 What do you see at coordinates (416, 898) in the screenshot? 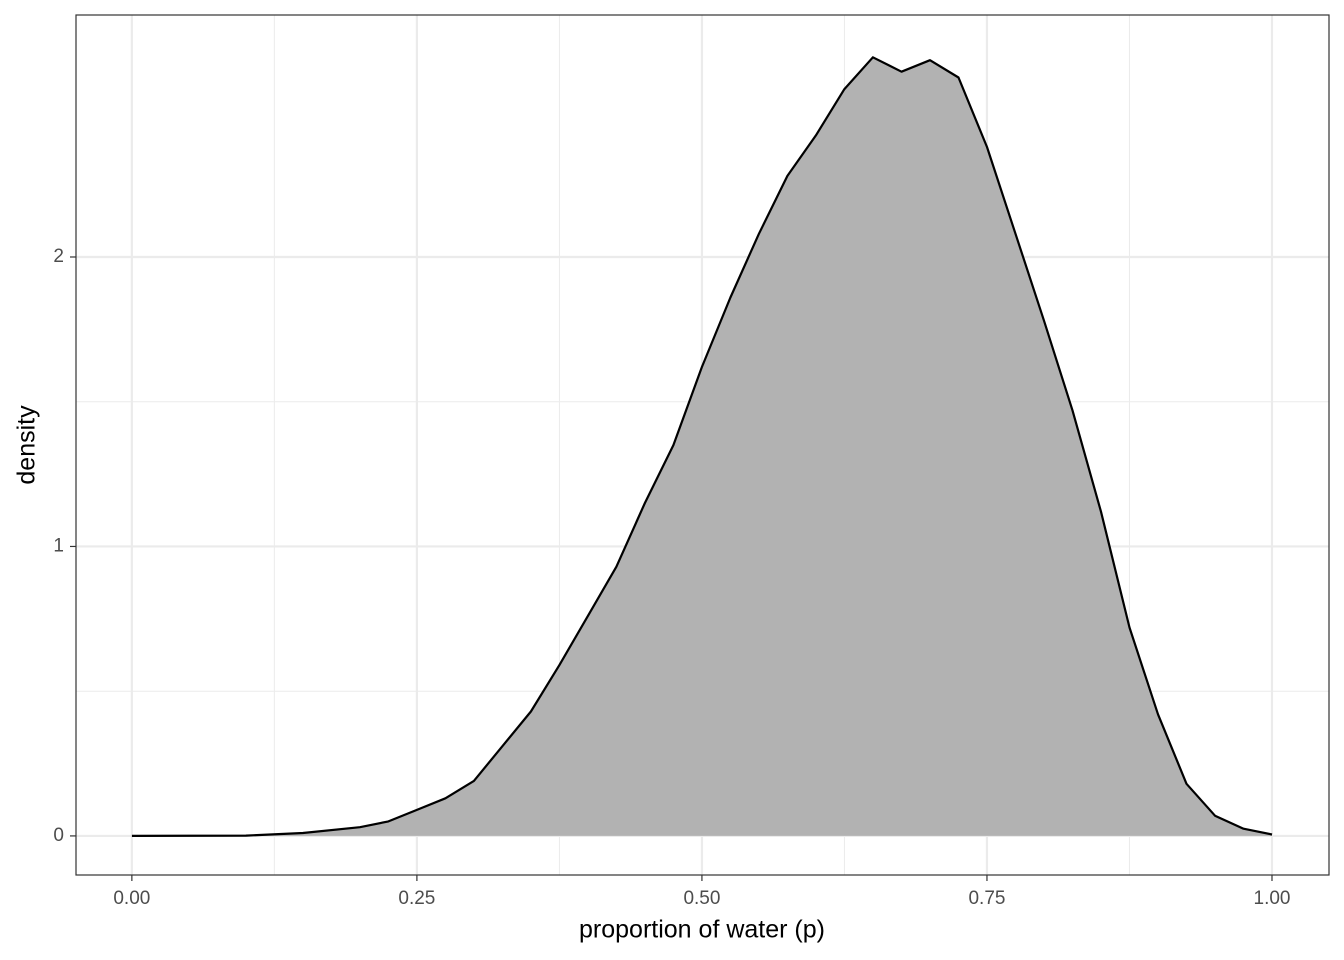
I see `x-tick-label: 0.25` at bounding box center [416, 898].